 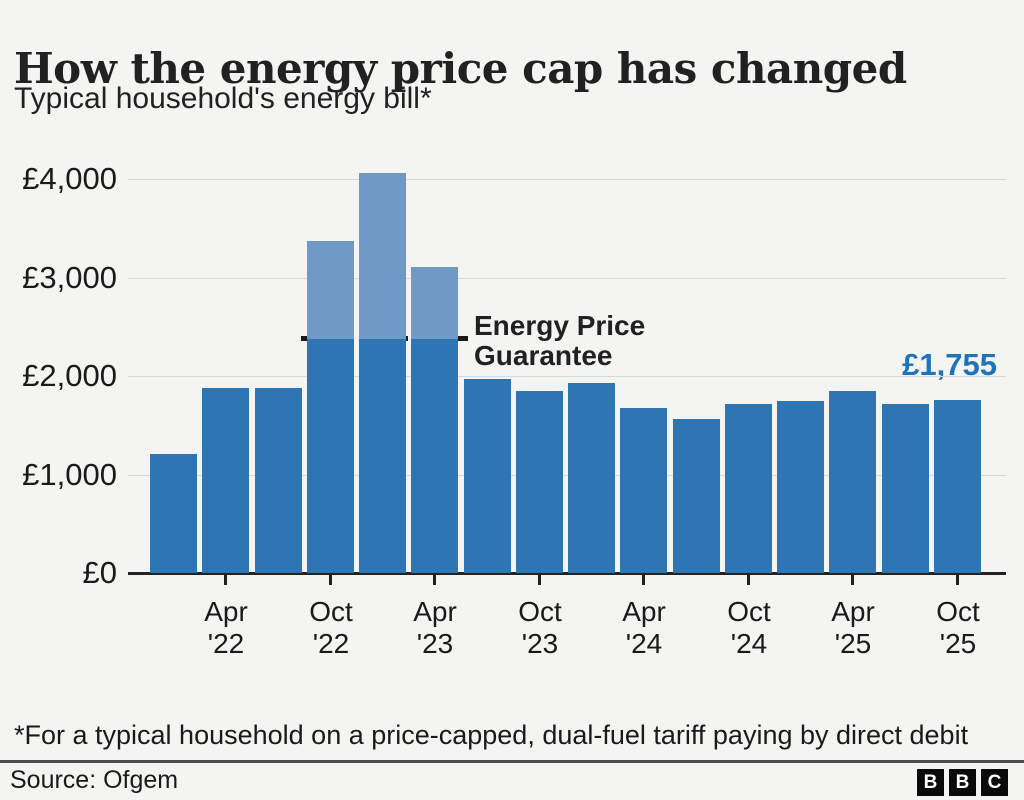 I want to click on bar-jan23, so click(x=382, y=455).